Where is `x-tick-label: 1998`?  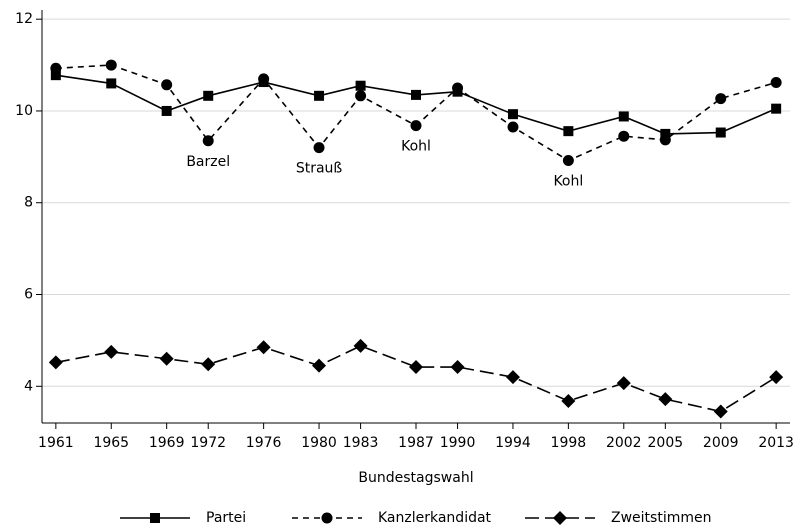
x-tick-label: 1998 is located at coordinates (569, 443).